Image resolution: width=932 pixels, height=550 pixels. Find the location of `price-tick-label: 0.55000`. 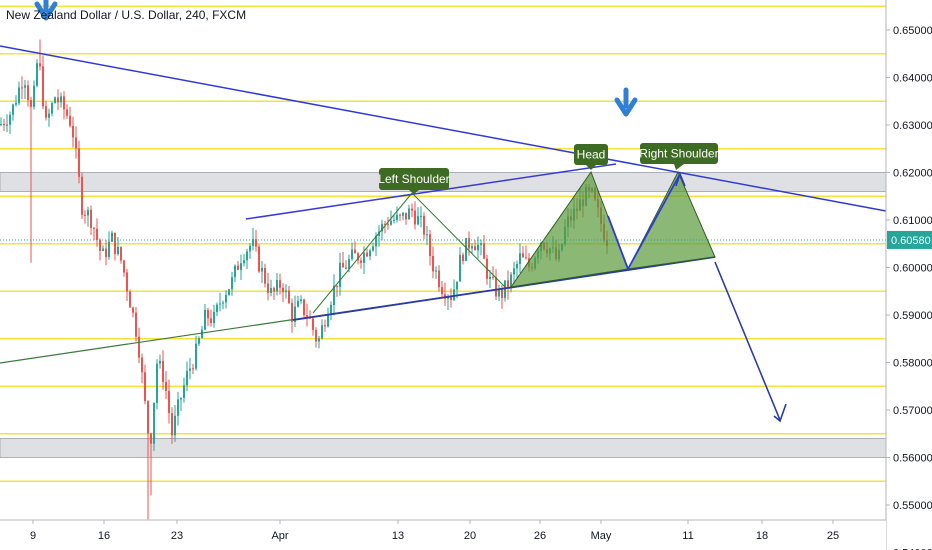

price-tick-label: 0.55000 is located at coordinates (912, 506).